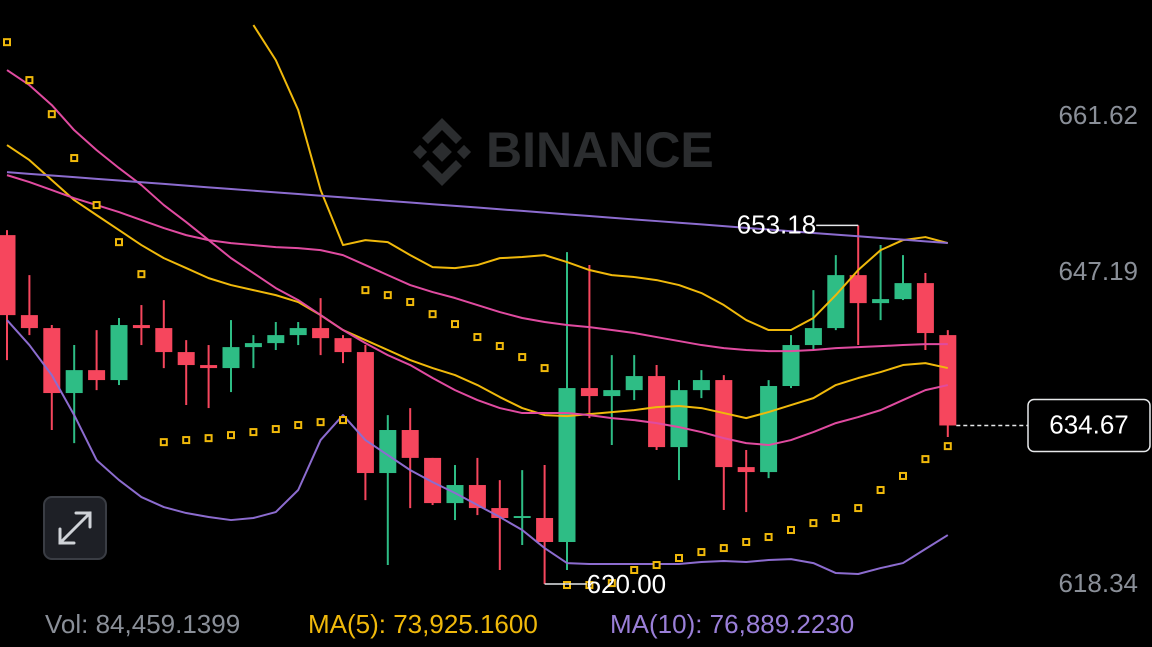  I want to click on y-tick-label: 647.19, so click(1098, 271).